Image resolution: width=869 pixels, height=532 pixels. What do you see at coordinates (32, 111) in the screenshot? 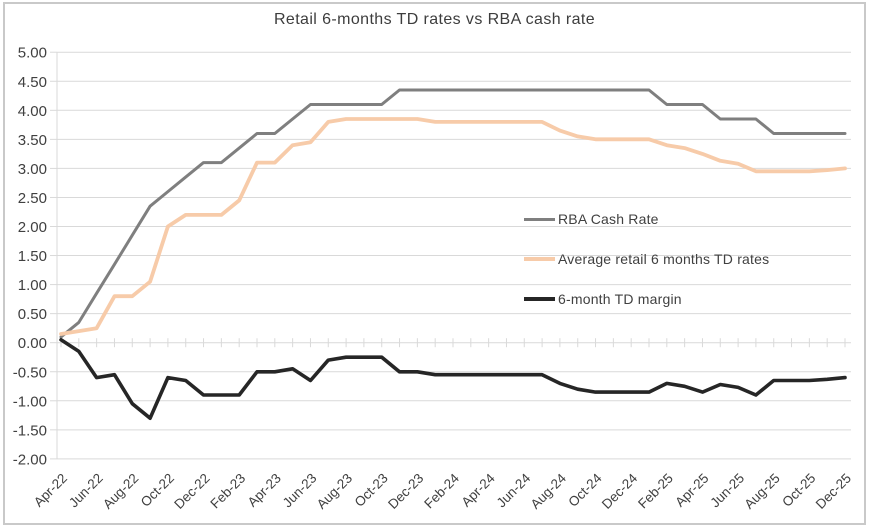
I see `y-tick-label: 4.00` at bounding box center [32, 111].